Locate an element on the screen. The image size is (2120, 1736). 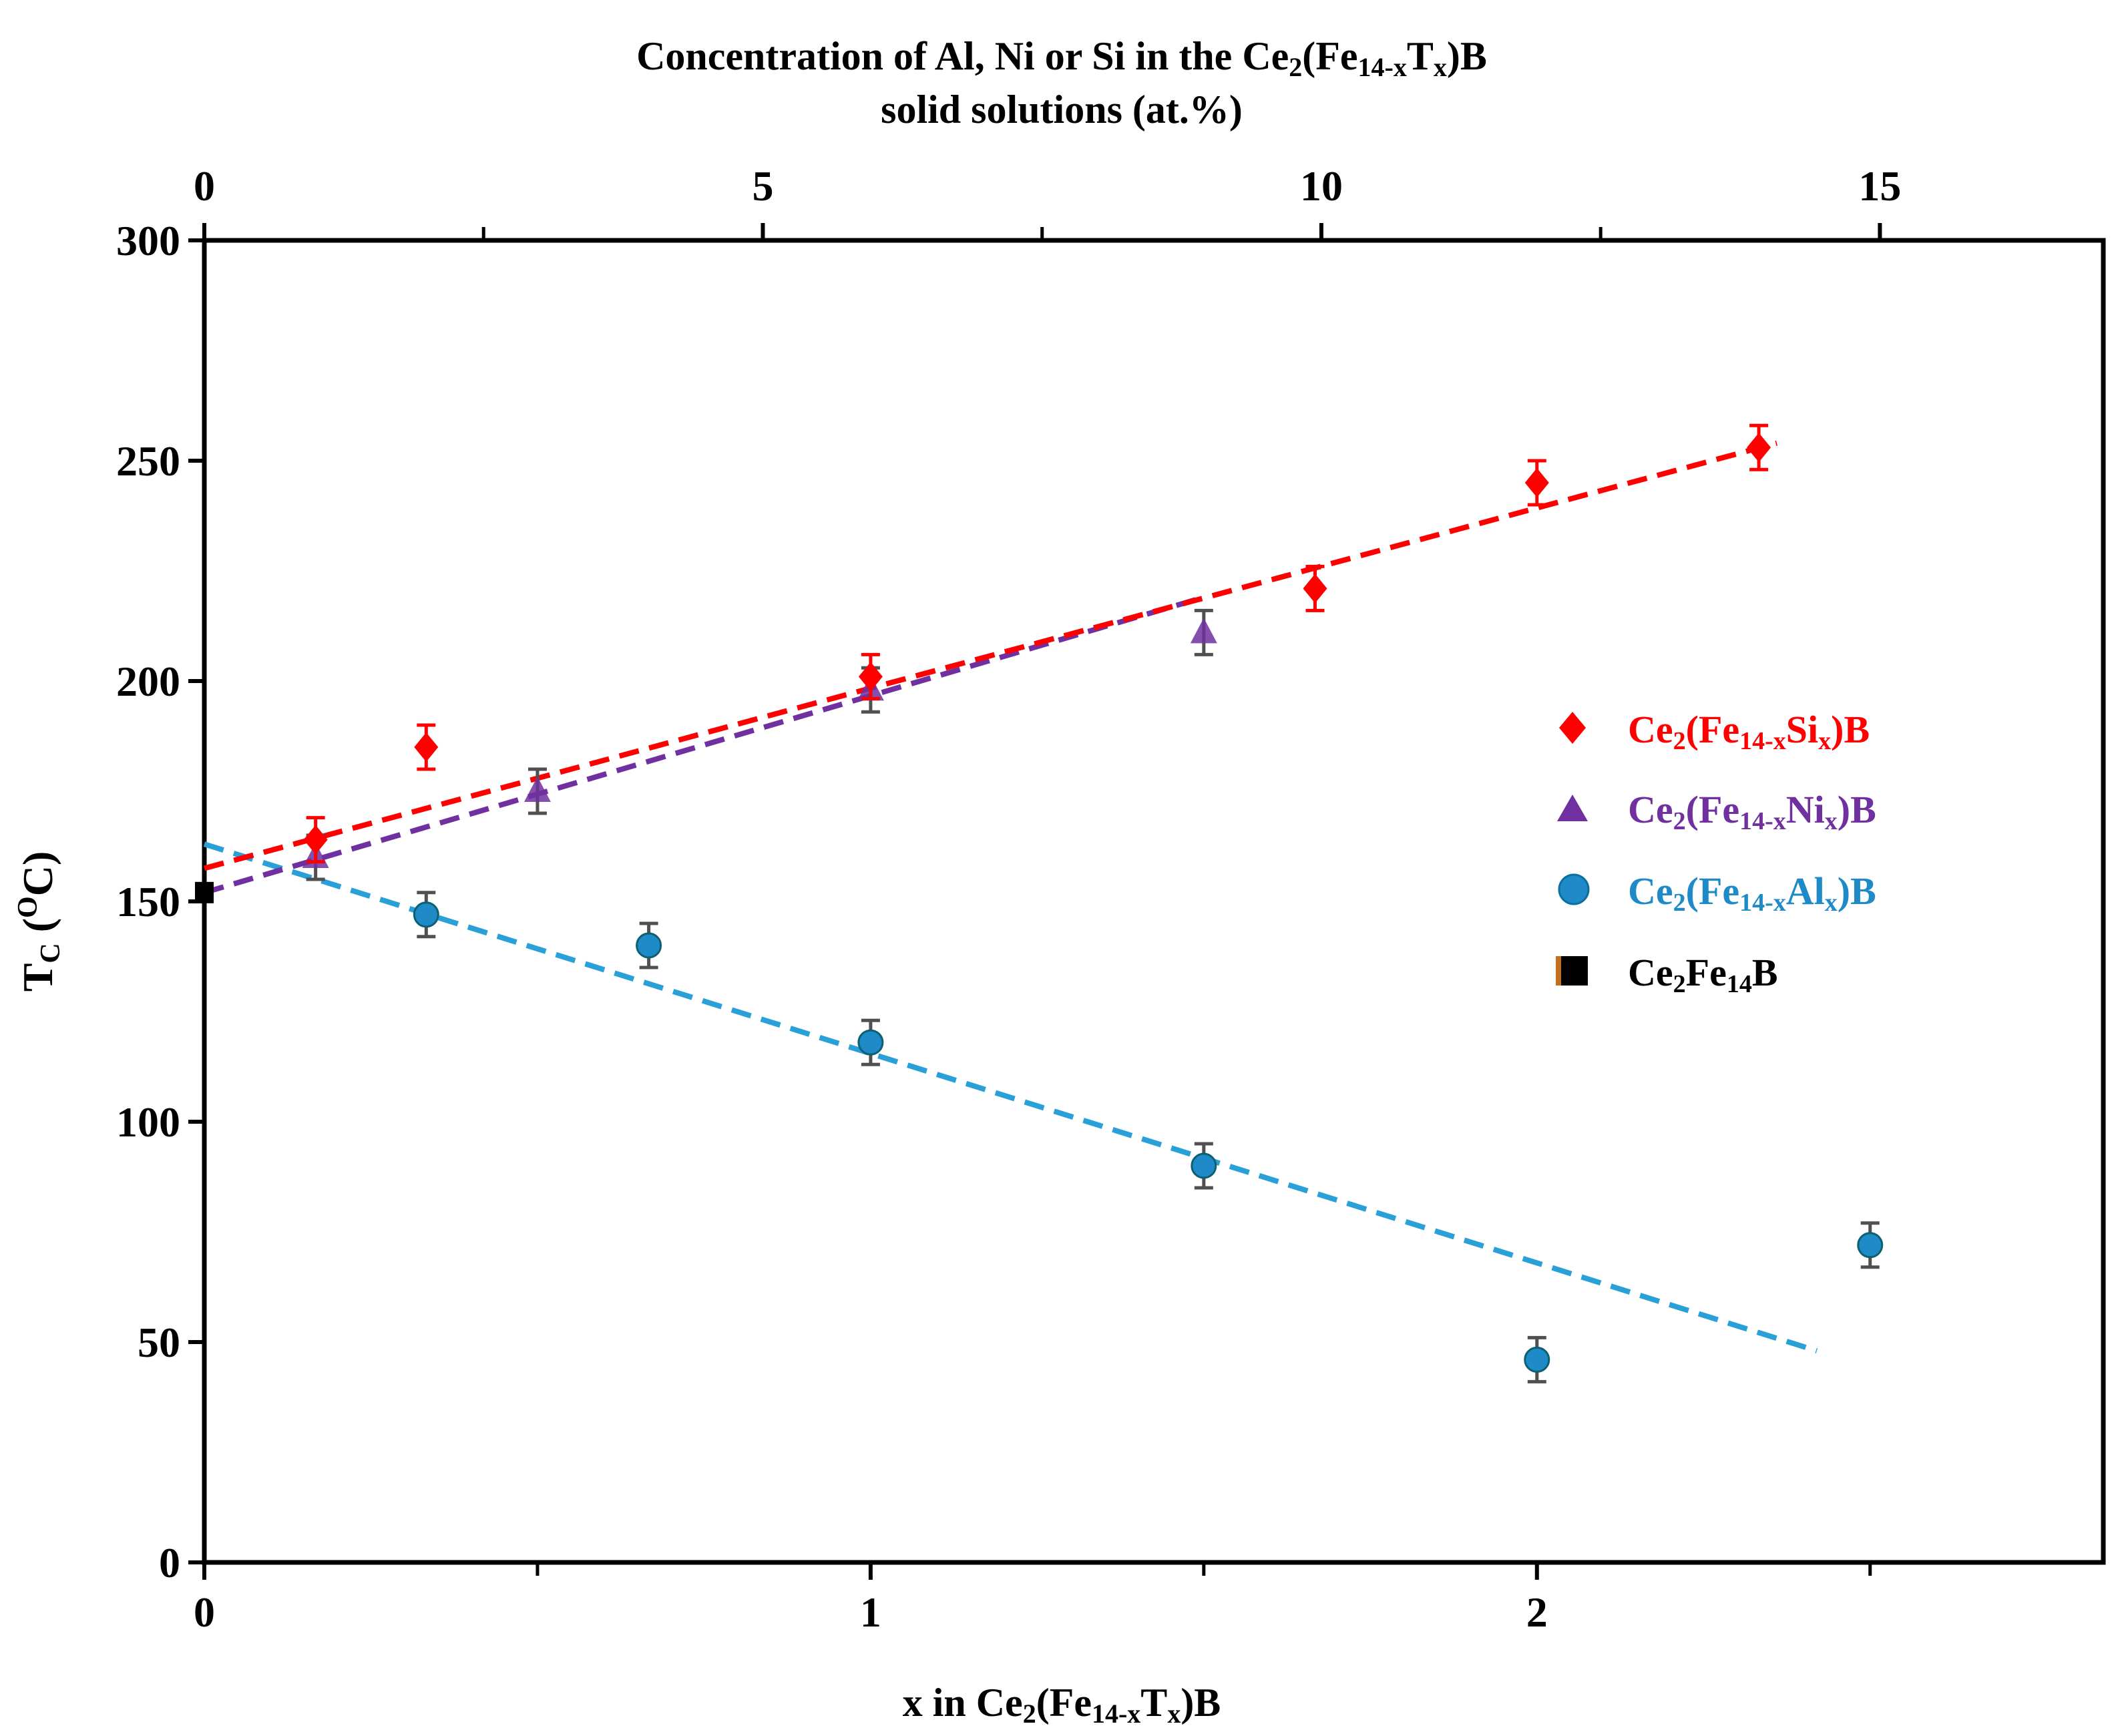
x-tick-label: 1 is located at coordinates (870, 1612).